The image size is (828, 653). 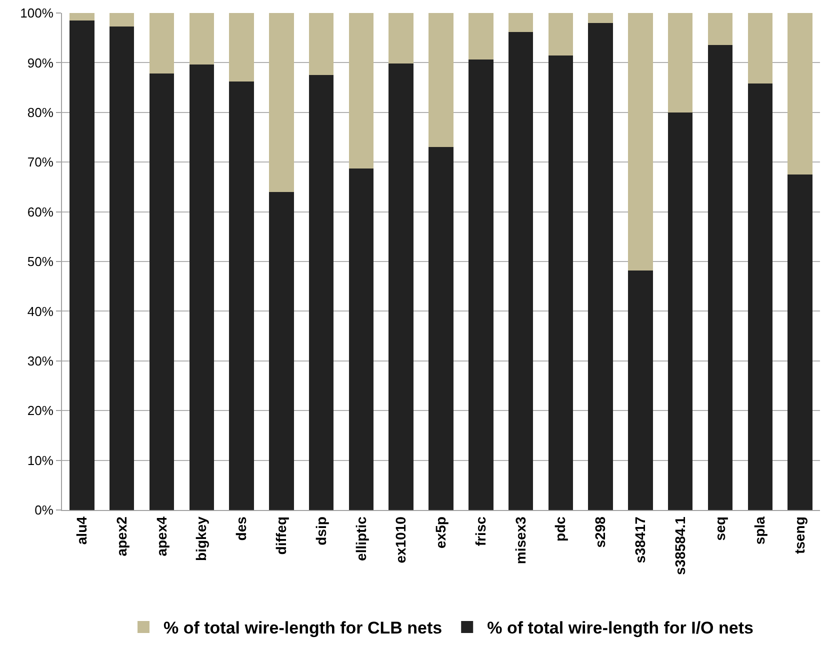 What do you see at coordinates (600, 532) in the screenshot?
I see `x-tick-label: s298` at bounding box center [600, 532].